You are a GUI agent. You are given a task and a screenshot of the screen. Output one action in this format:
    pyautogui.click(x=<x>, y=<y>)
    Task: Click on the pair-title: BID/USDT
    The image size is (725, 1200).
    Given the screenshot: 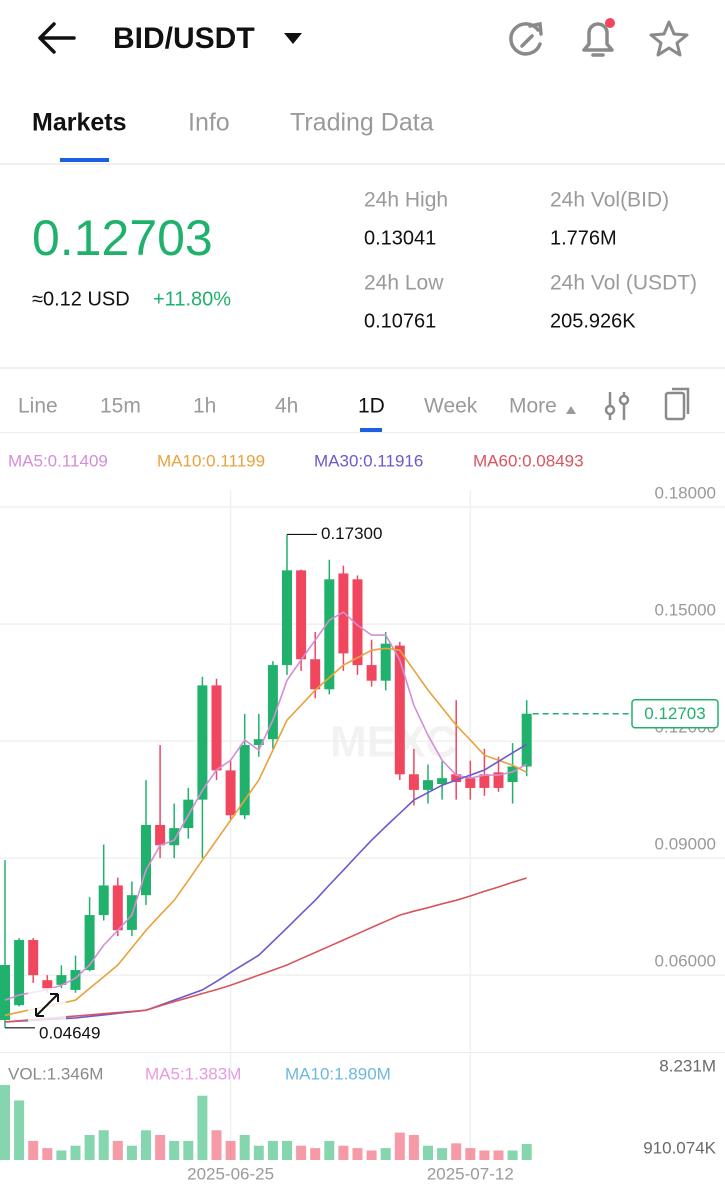 What is the action you would take?
    pyautogui.click(x=184, y=38)
    